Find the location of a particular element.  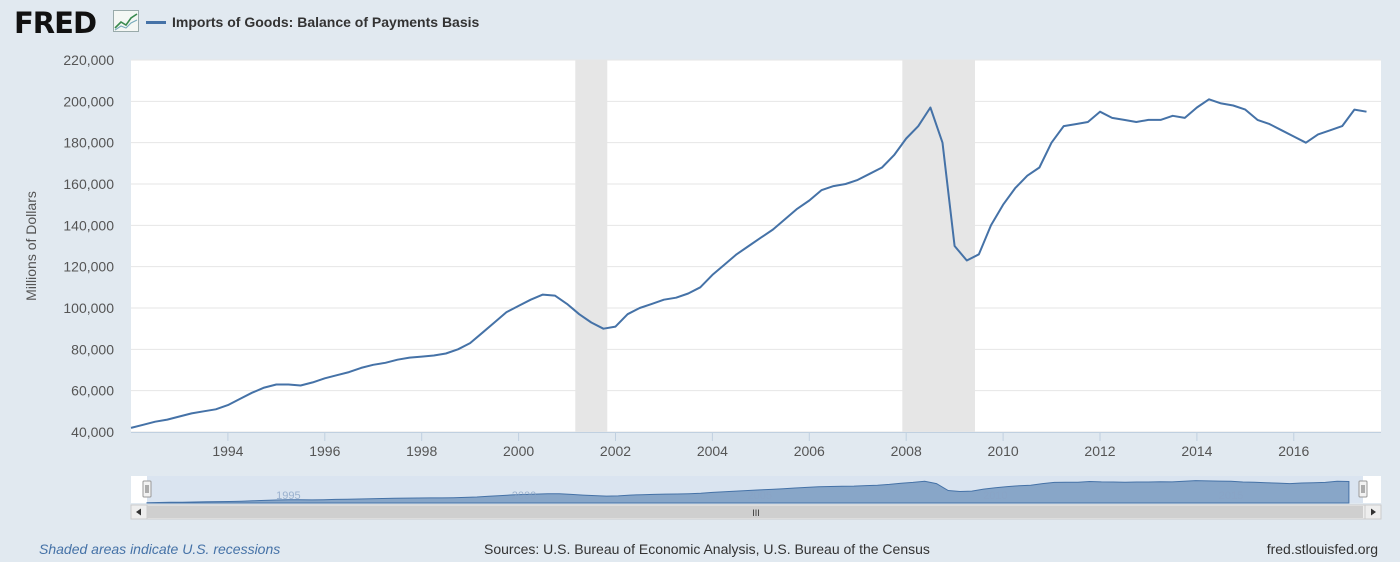

x-tick-label: 2016 is located at coordinates (1293, 451).